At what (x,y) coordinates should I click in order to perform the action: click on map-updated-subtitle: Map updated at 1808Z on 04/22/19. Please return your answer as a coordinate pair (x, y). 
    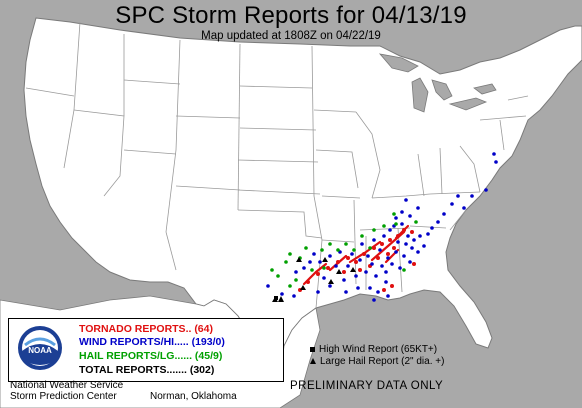
    Looking at the image, I should click on (291, 36).